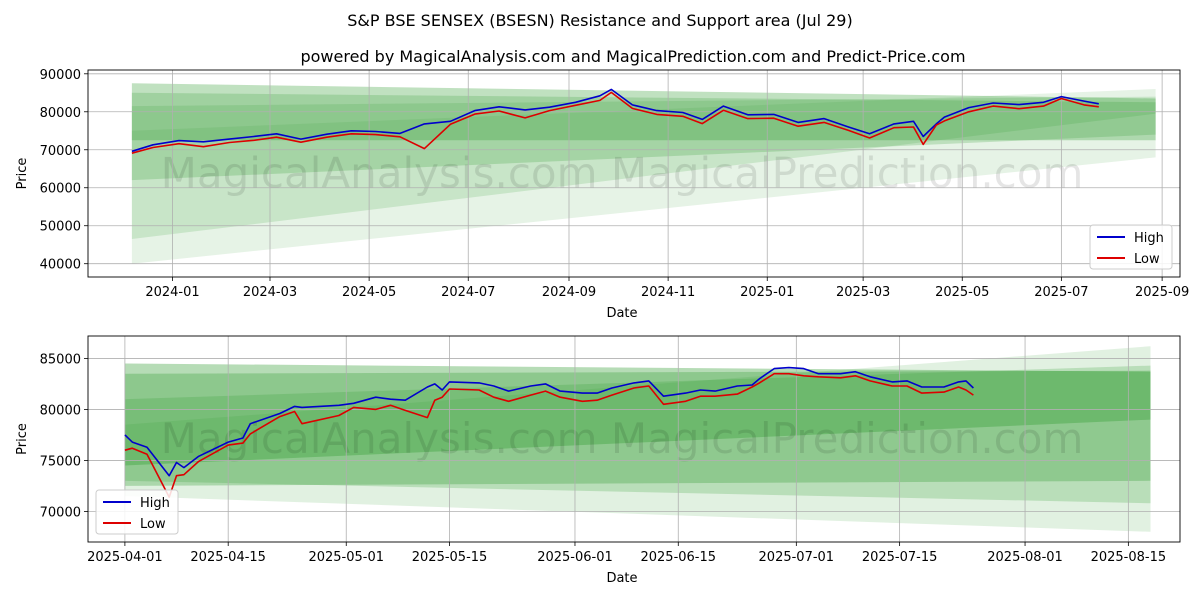 The width and height of the screenshot is (1200, 604). Describe the element at coordinates (60, 189) in the screenshot. I see `y-tick-label: 60000` at that location.